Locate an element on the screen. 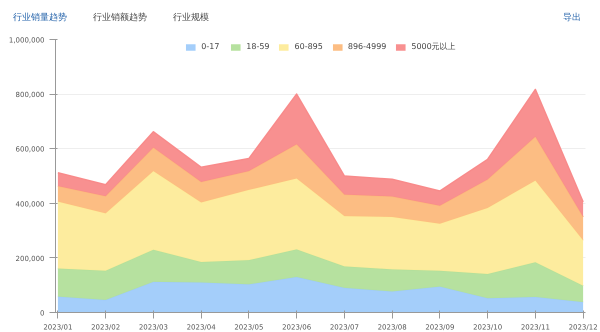 Image resolution: width=600 pixels, height=332 pixels. legend-label: 0-17 is located at coordinates (210, 46).